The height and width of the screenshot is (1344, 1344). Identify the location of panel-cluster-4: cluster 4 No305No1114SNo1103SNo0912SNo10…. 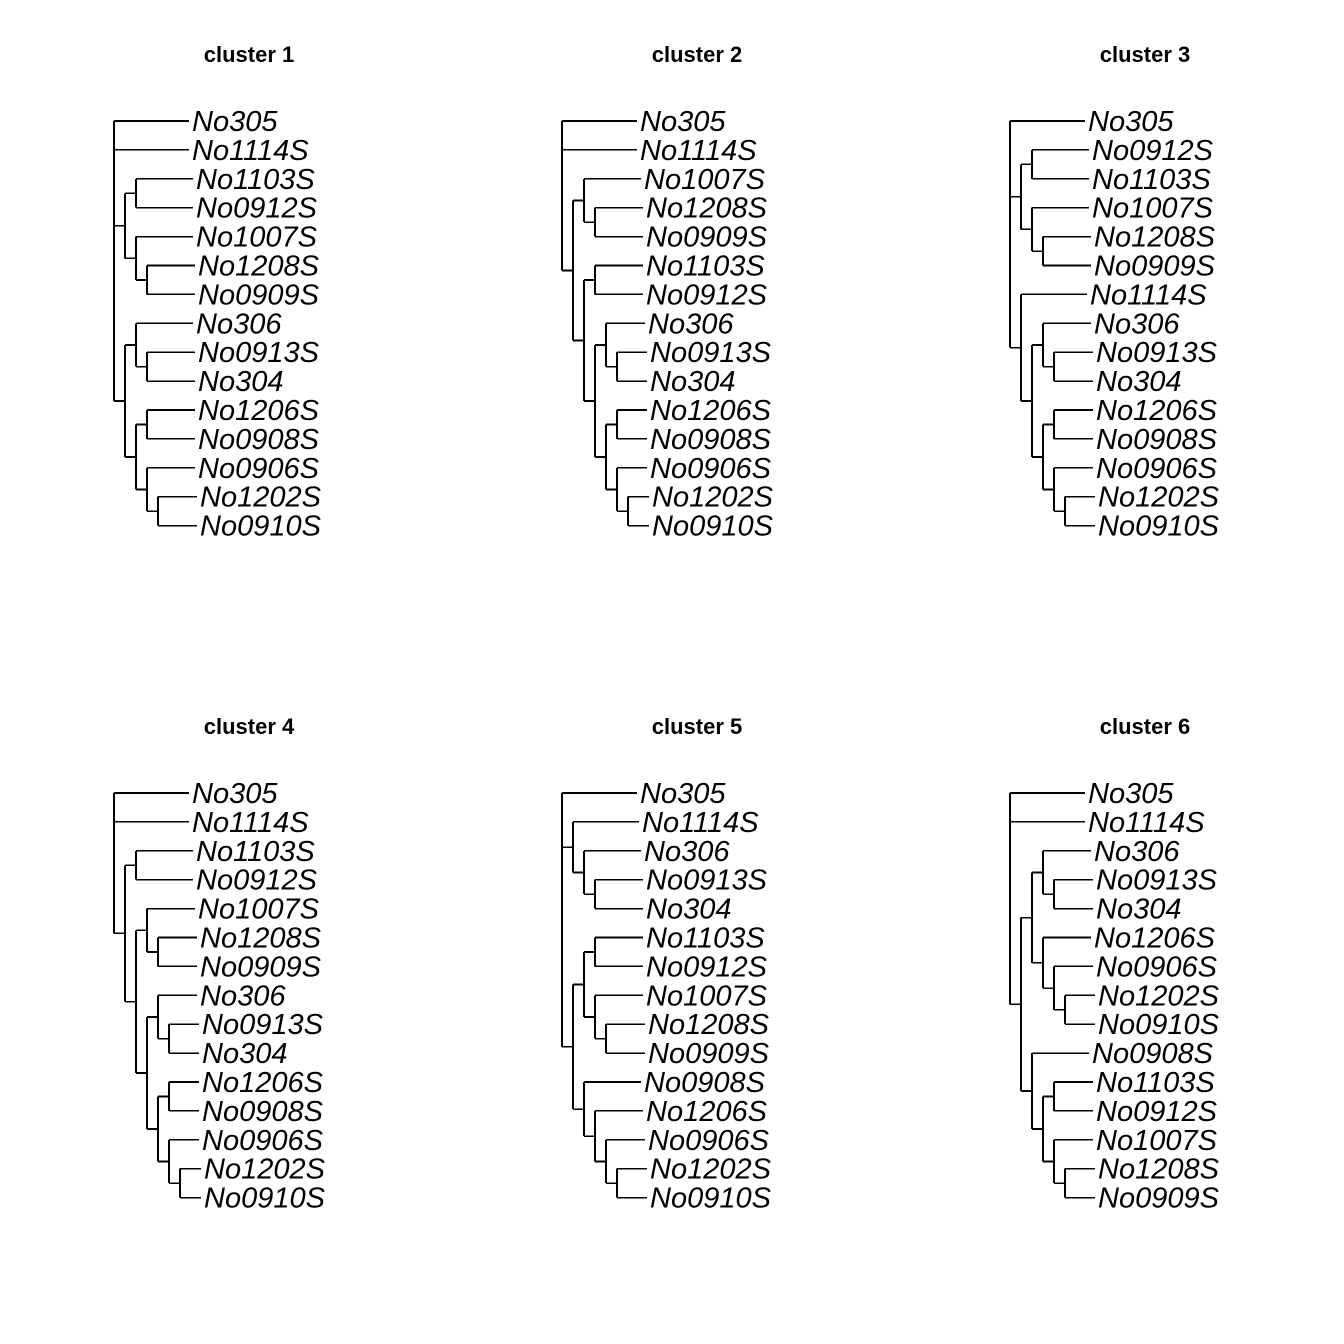
(219, 964).